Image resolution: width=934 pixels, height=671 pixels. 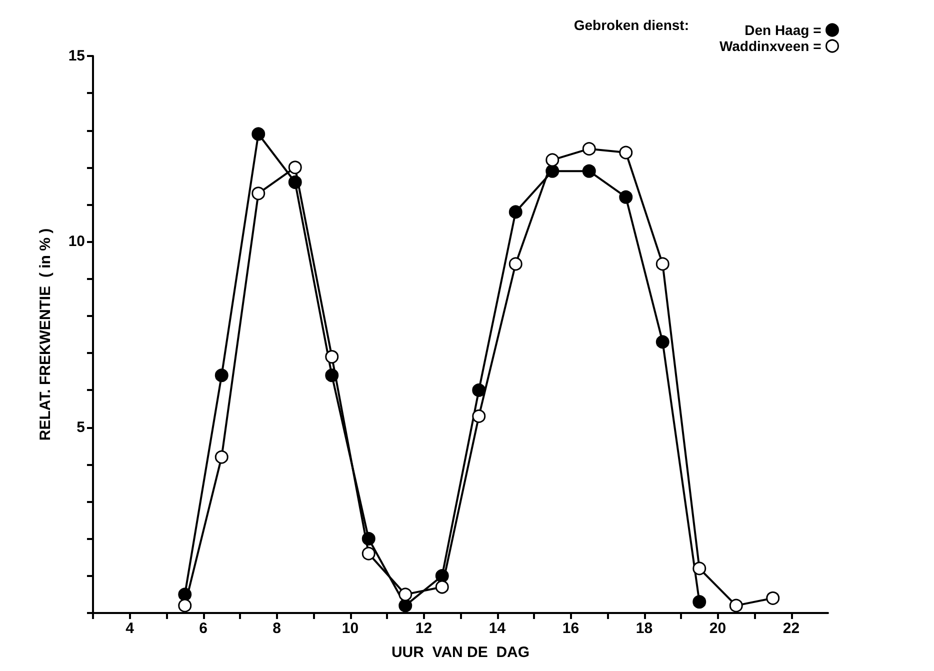 I want to click on legend-label: Den Haag =, so click(x=783, y=30).